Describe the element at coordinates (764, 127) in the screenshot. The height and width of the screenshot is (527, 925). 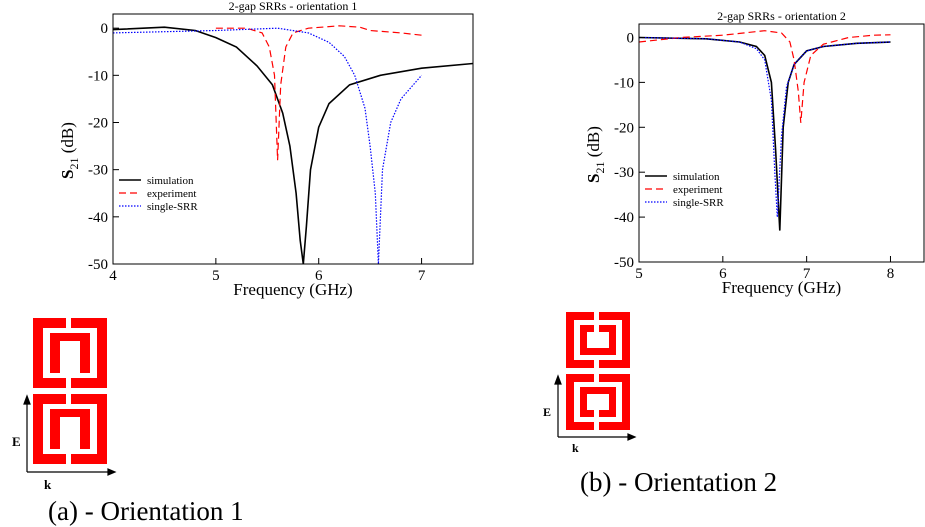
I see `series-line-single-SRR` at that location.